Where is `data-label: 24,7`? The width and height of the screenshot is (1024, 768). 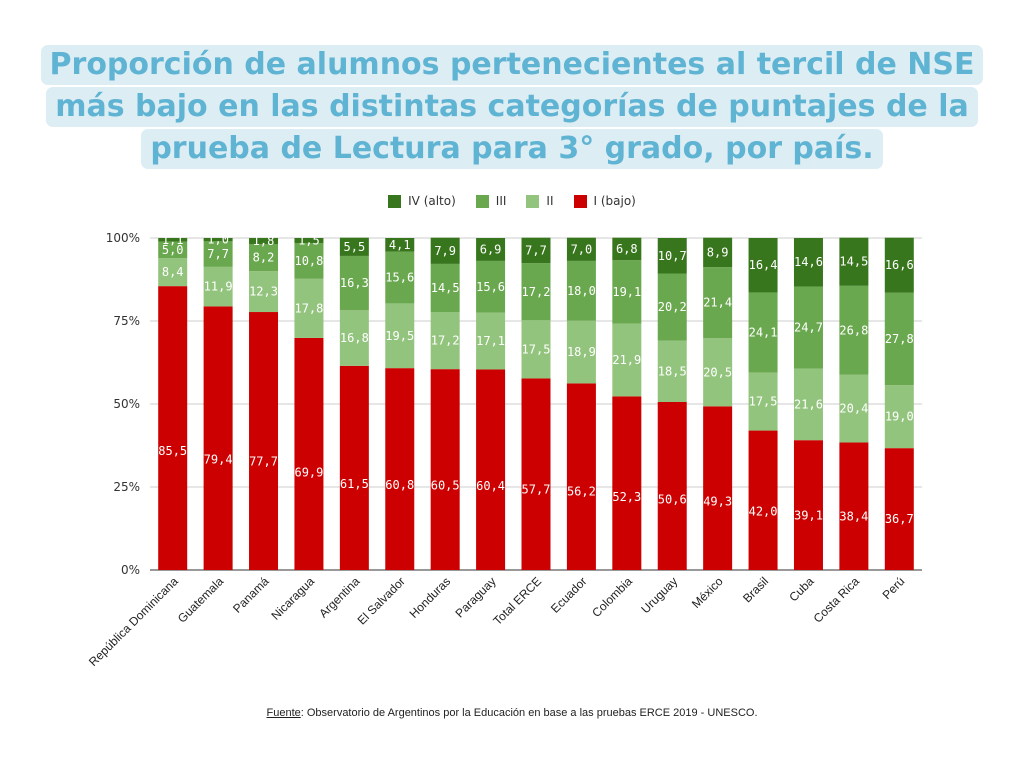 data-label: 24,7 is located at coordinates (808, 327).